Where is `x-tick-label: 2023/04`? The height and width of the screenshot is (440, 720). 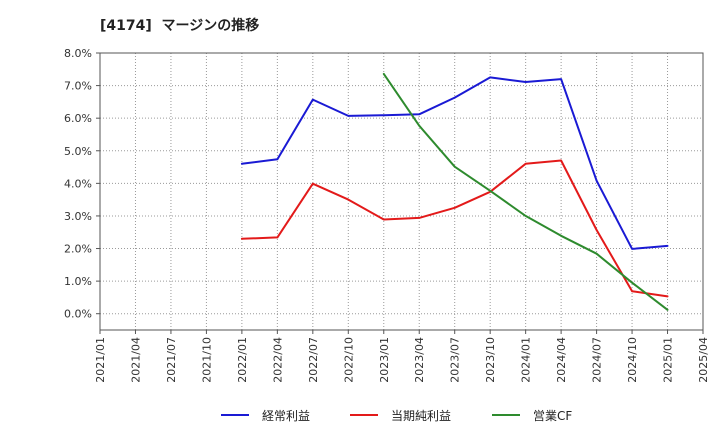 x-tick-label: 2023/04 is located at coordinates (419, 360).